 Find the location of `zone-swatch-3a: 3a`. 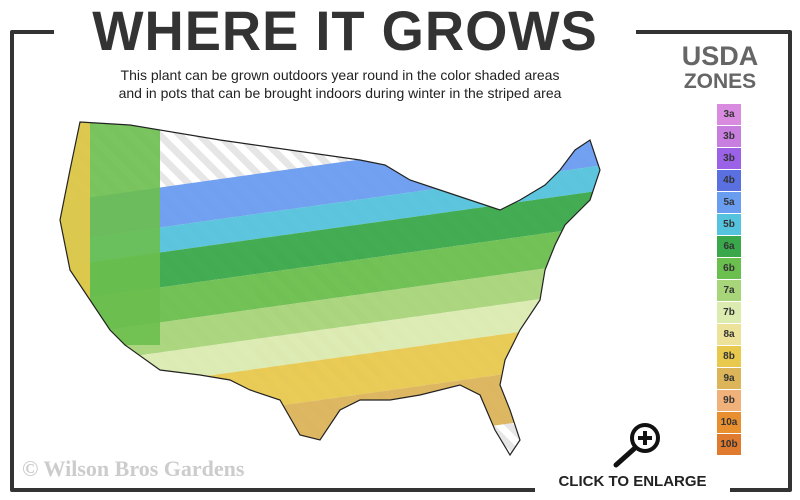

zone-swatch-3a: 3a is located at coordinates (729, 114).